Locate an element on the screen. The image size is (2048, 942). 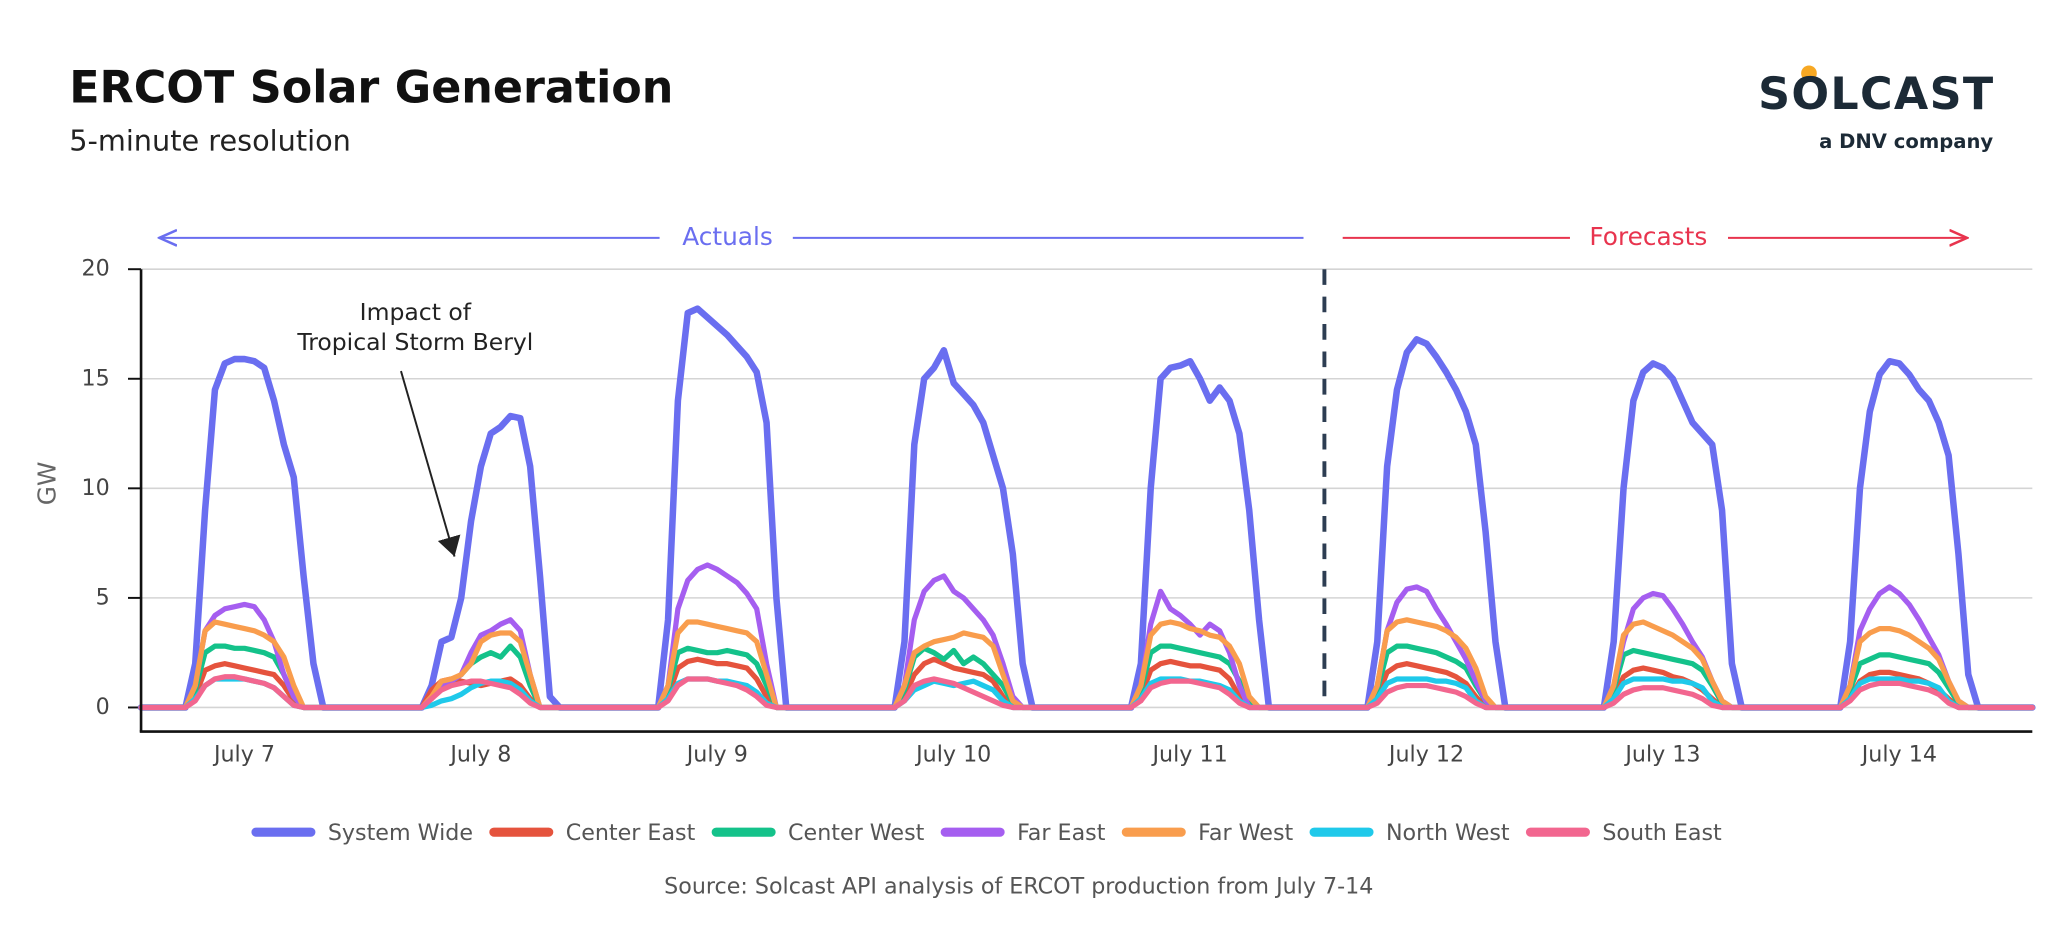
actuals-label: Actuals is located at coordinates (727, 236).